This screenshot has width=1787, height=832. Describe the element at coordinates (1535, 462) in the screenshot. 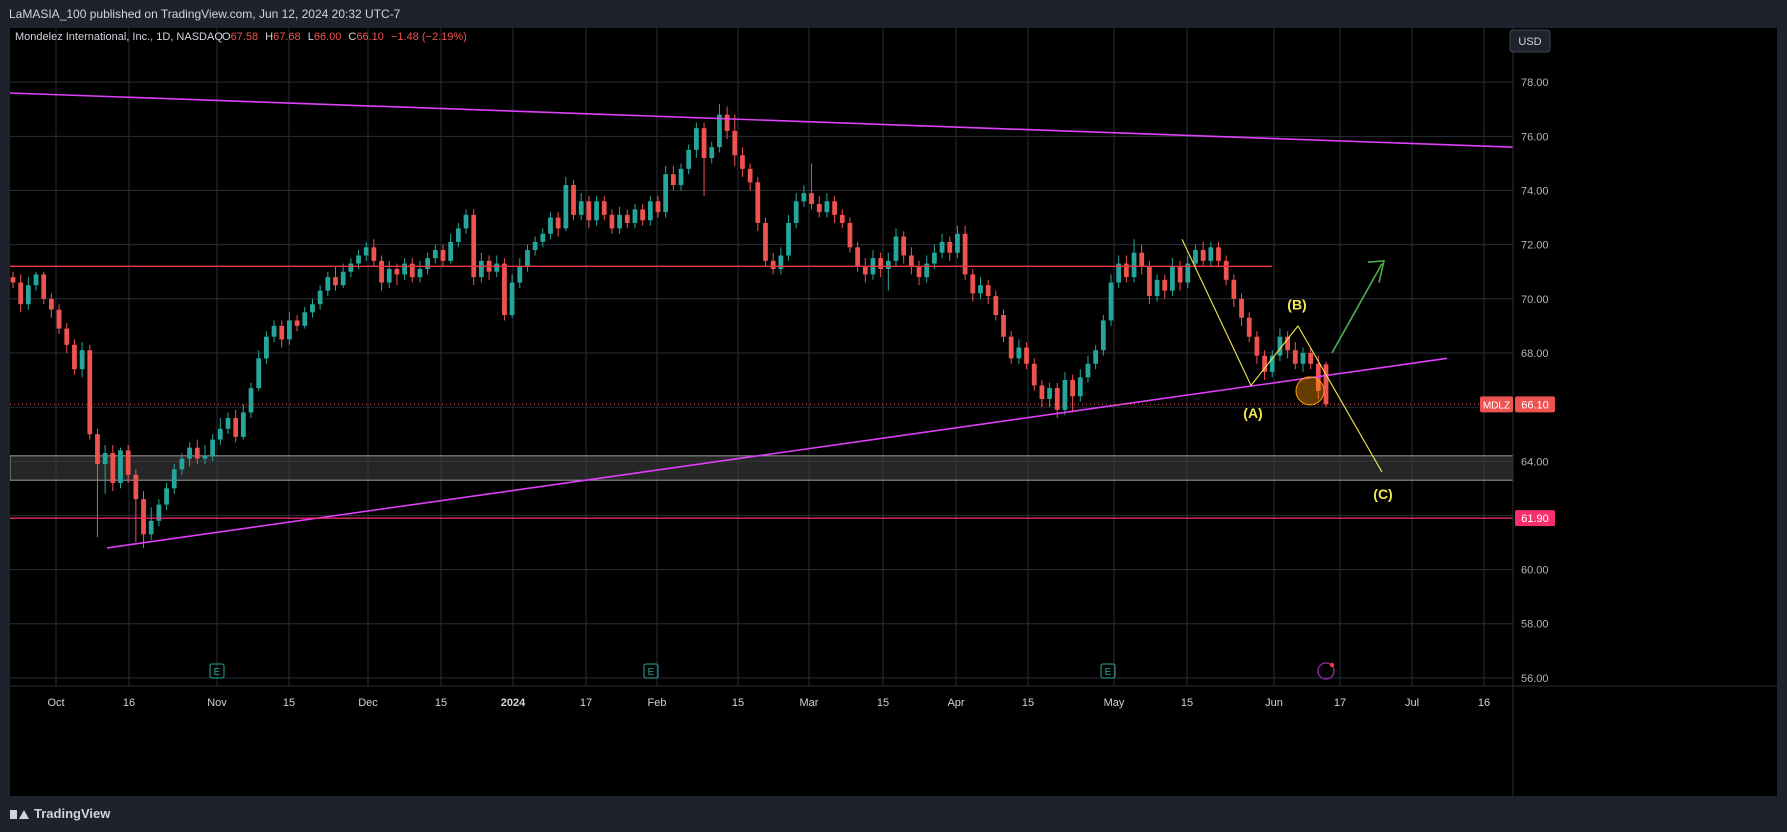

I see `y-tick-label: 64.00` at that location.